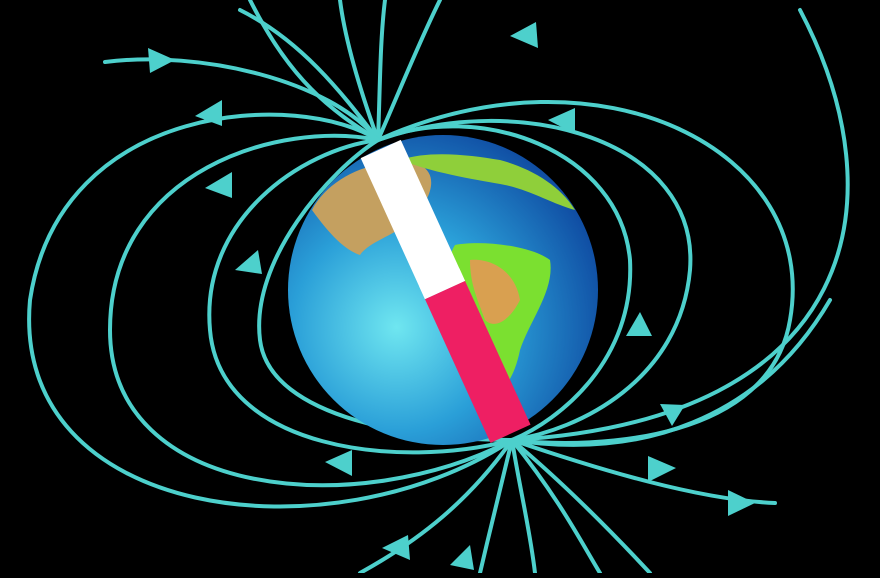 The height and width of the screenshot is (578, 880). Describe the element at coordinates (442, 284) in the screenshot. I see `magnet-divider` at that location.